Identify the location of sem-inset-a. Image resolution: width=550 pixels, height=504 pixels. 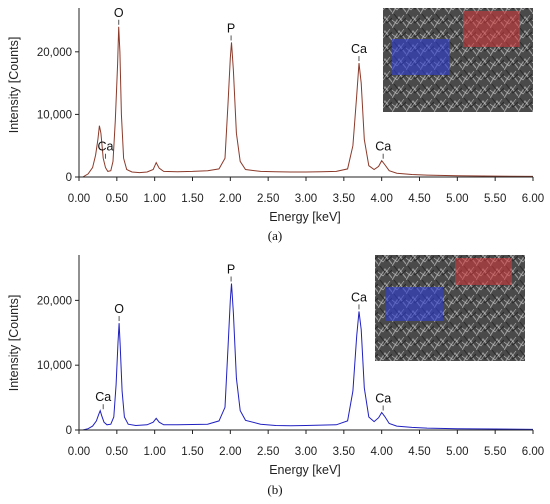
(458, 60).